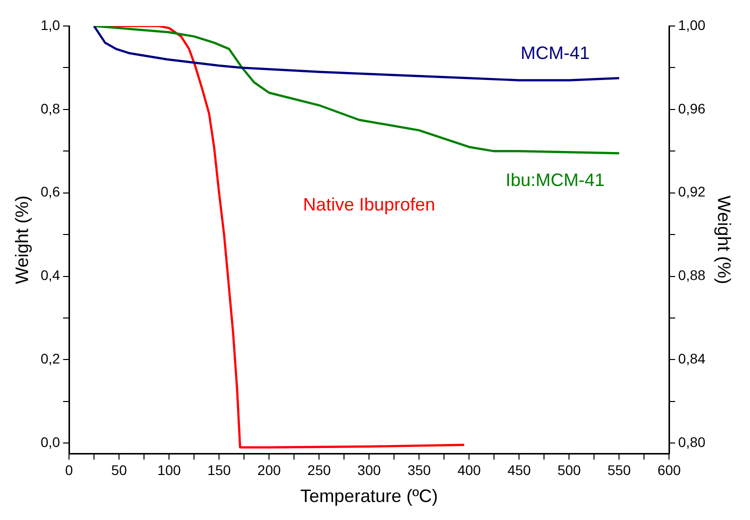  Describe the element at coordinates (692, 192) in the screenshot. I see `y2-tick-label: 0,92` at that location.